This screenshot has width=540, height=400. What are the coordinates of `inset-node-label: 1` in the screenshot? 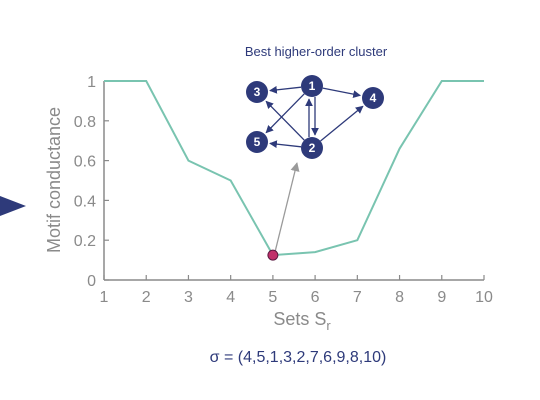 It's located at (312, 86).